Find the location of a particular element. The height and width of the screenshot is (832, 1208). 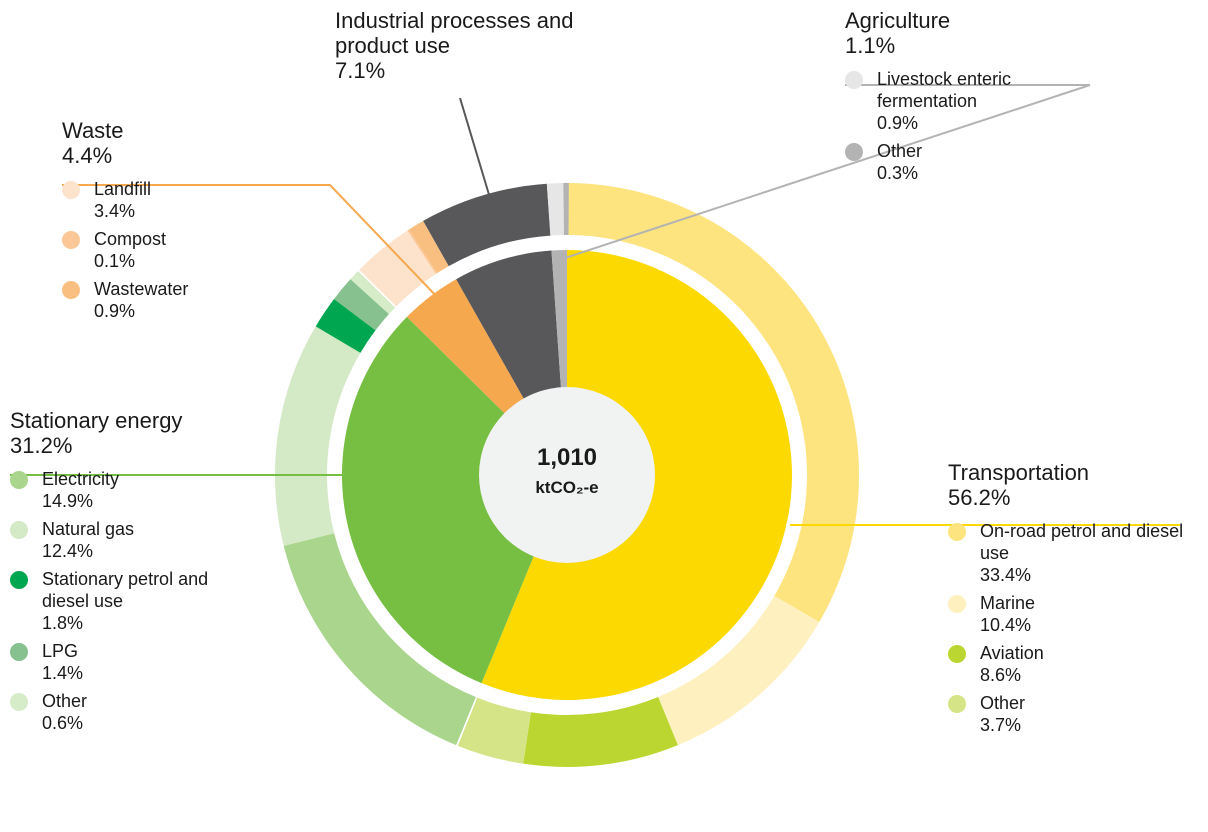

sub-name: Compost is located at coordinates (130, 239).